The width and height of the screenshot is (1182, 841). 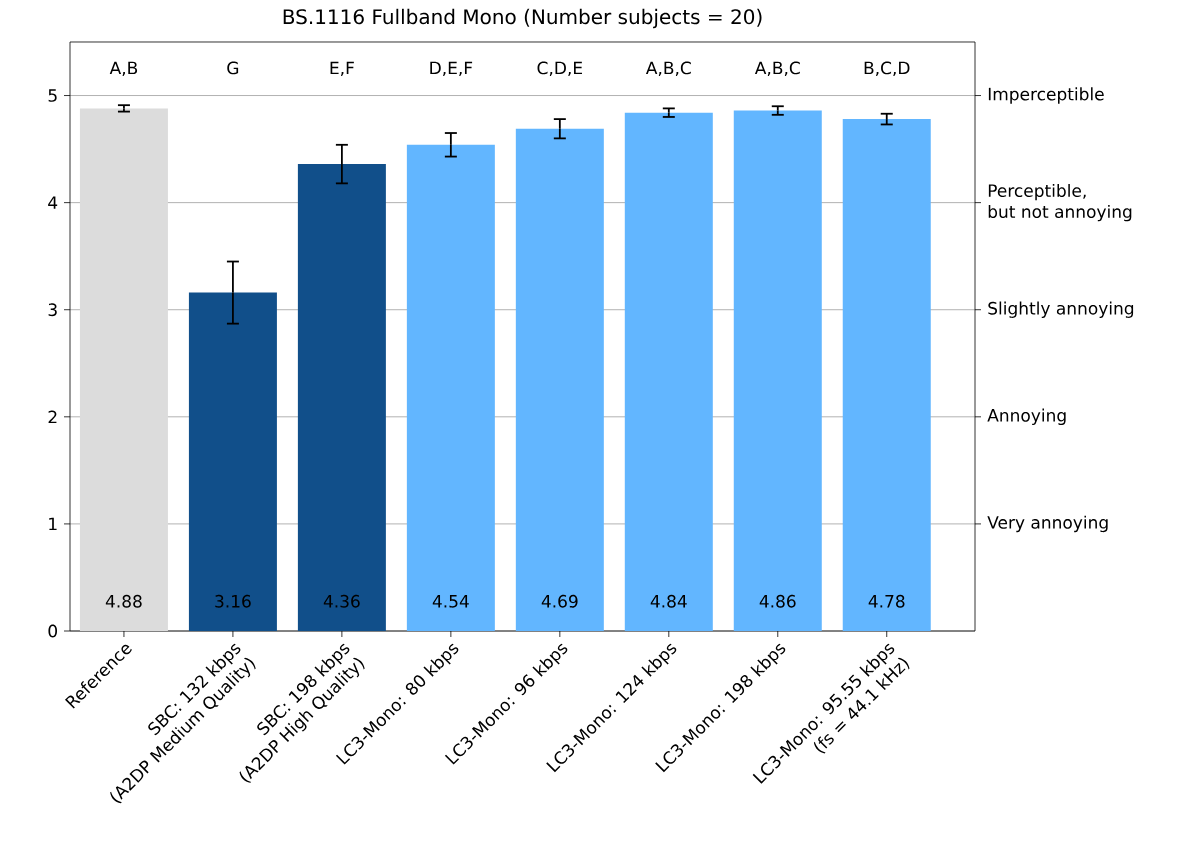 I want to click on annotation: A,B, so click(x=123, y=69).